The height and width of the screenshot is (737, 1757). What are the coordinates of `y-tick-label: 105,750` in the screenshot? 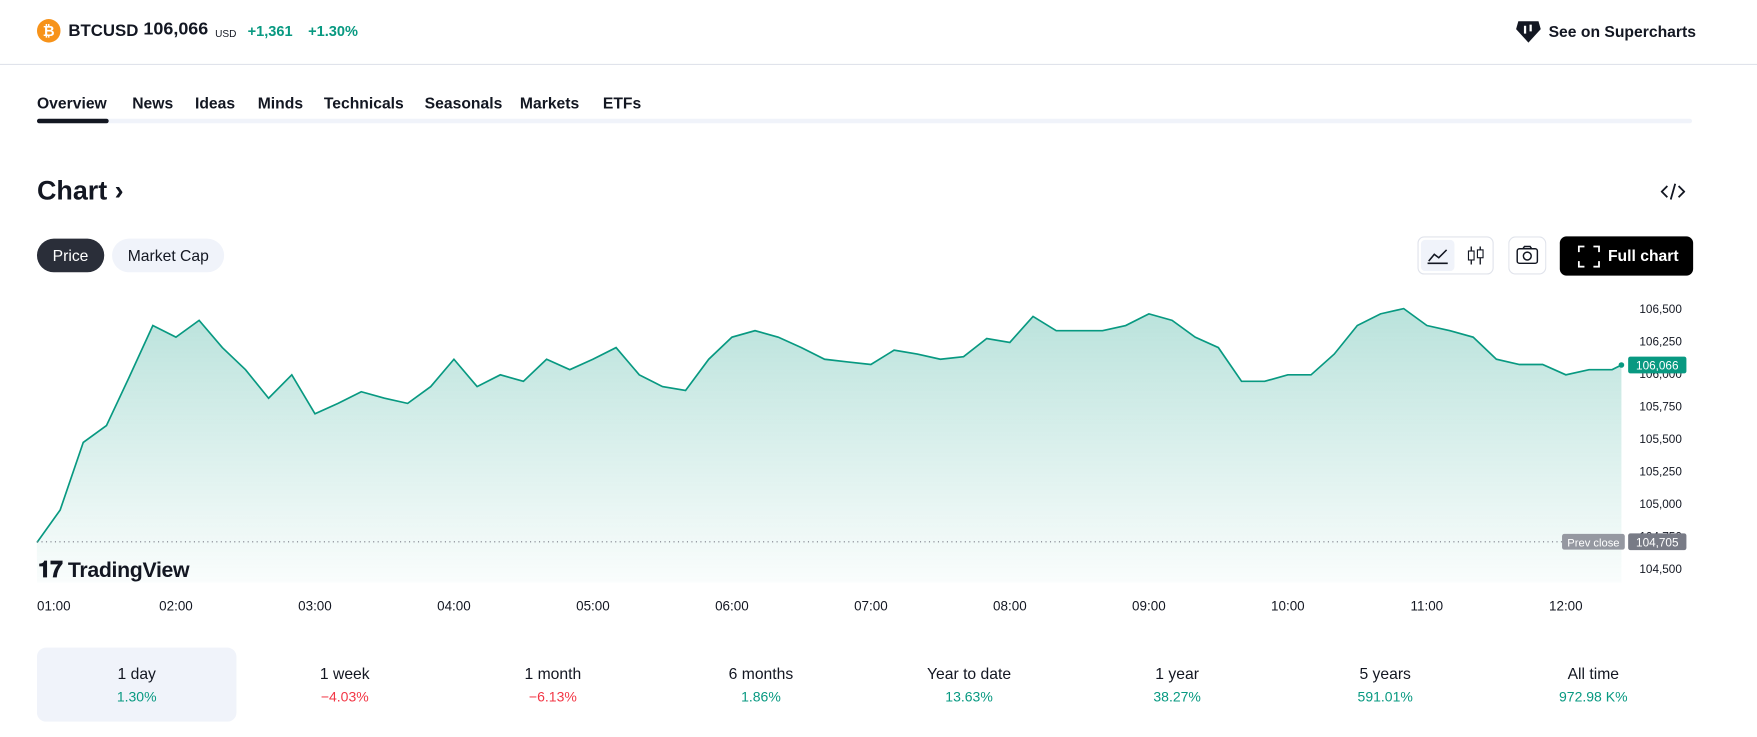 It's located at (1660, 407).